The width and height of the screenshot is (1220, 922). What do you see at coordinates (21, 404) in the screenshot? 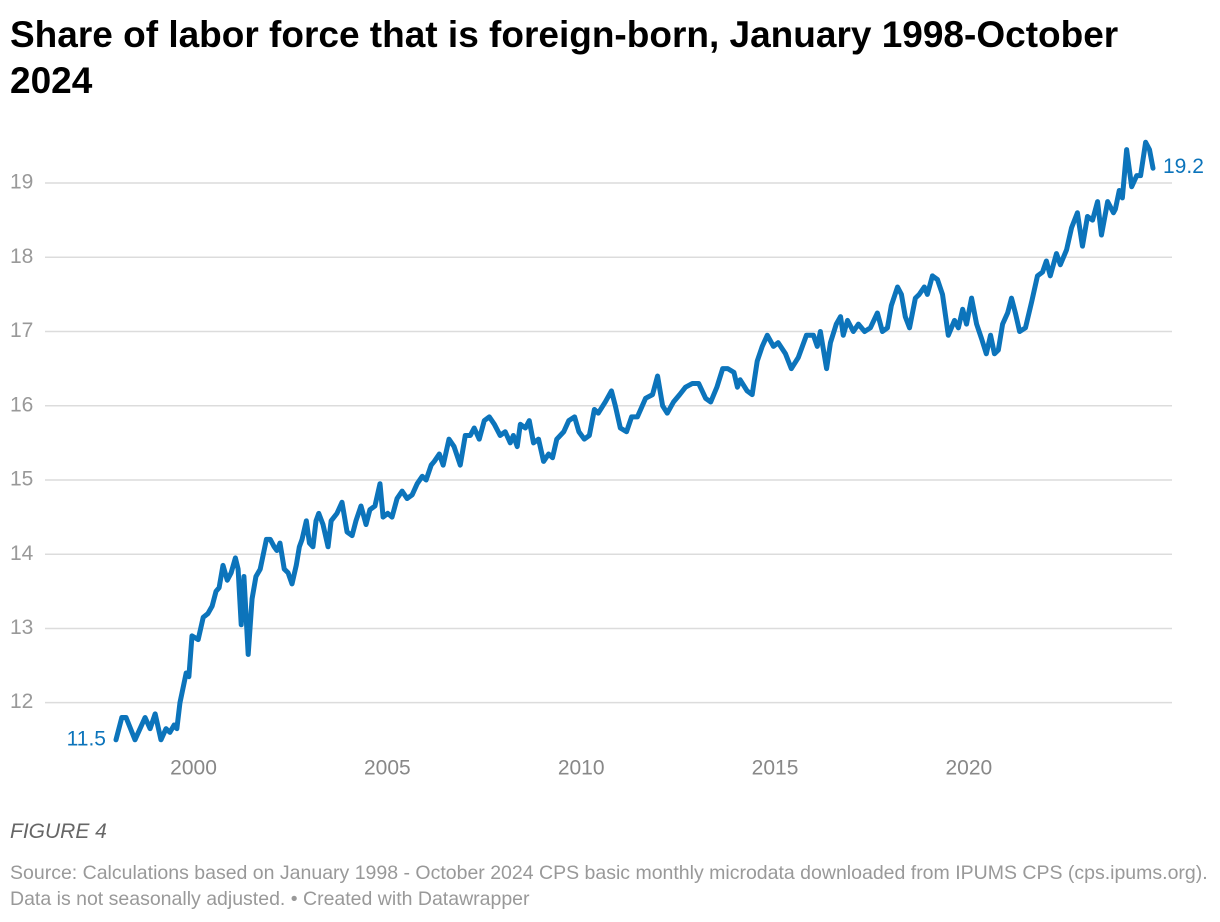
I see `y-tick-label: 16` at bounding box center [21, 404].